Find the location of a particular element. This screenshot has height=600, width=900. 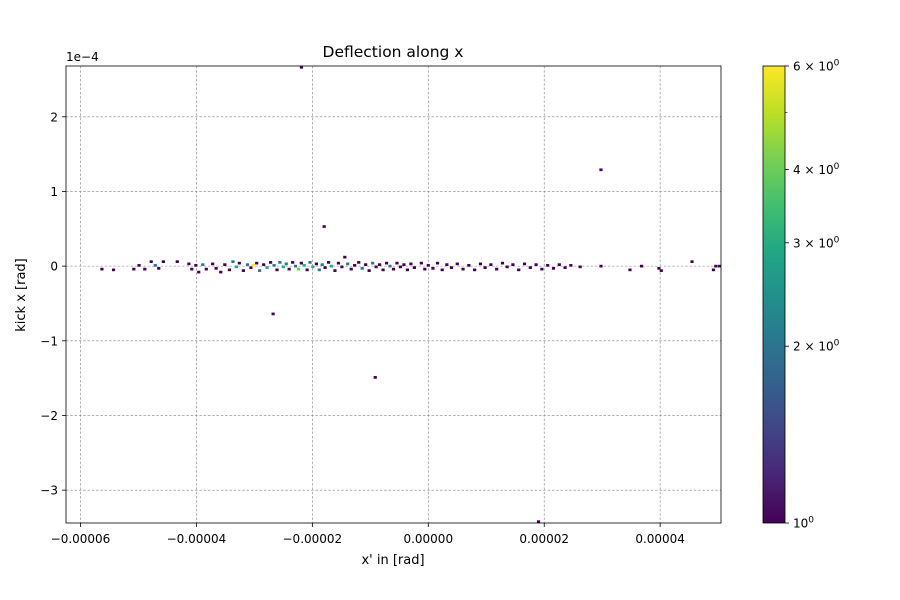

y-tick-label: 2 is located at coordinates (54, 117).